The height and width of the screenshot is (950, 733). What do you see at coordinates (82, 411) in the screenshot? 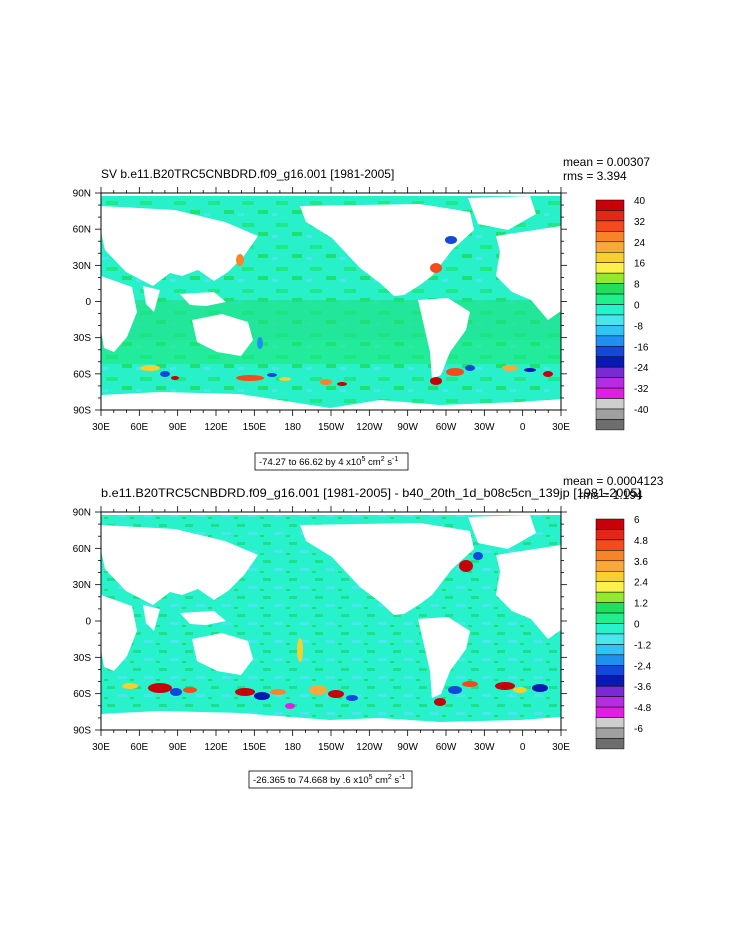
I see `y-tick-label: 90S` at bounding box center [82, 411].